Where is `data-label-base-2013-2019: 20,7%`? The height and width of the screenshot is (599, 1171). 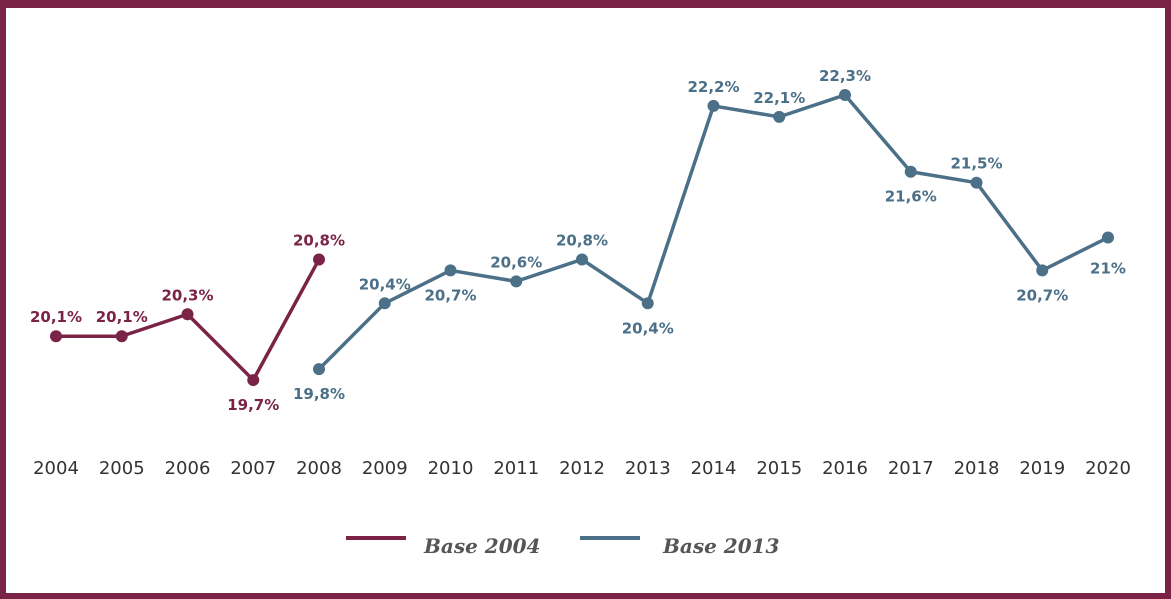 data-label-base-2013-2019: 20,7% is located at coordinates (1042, 295).